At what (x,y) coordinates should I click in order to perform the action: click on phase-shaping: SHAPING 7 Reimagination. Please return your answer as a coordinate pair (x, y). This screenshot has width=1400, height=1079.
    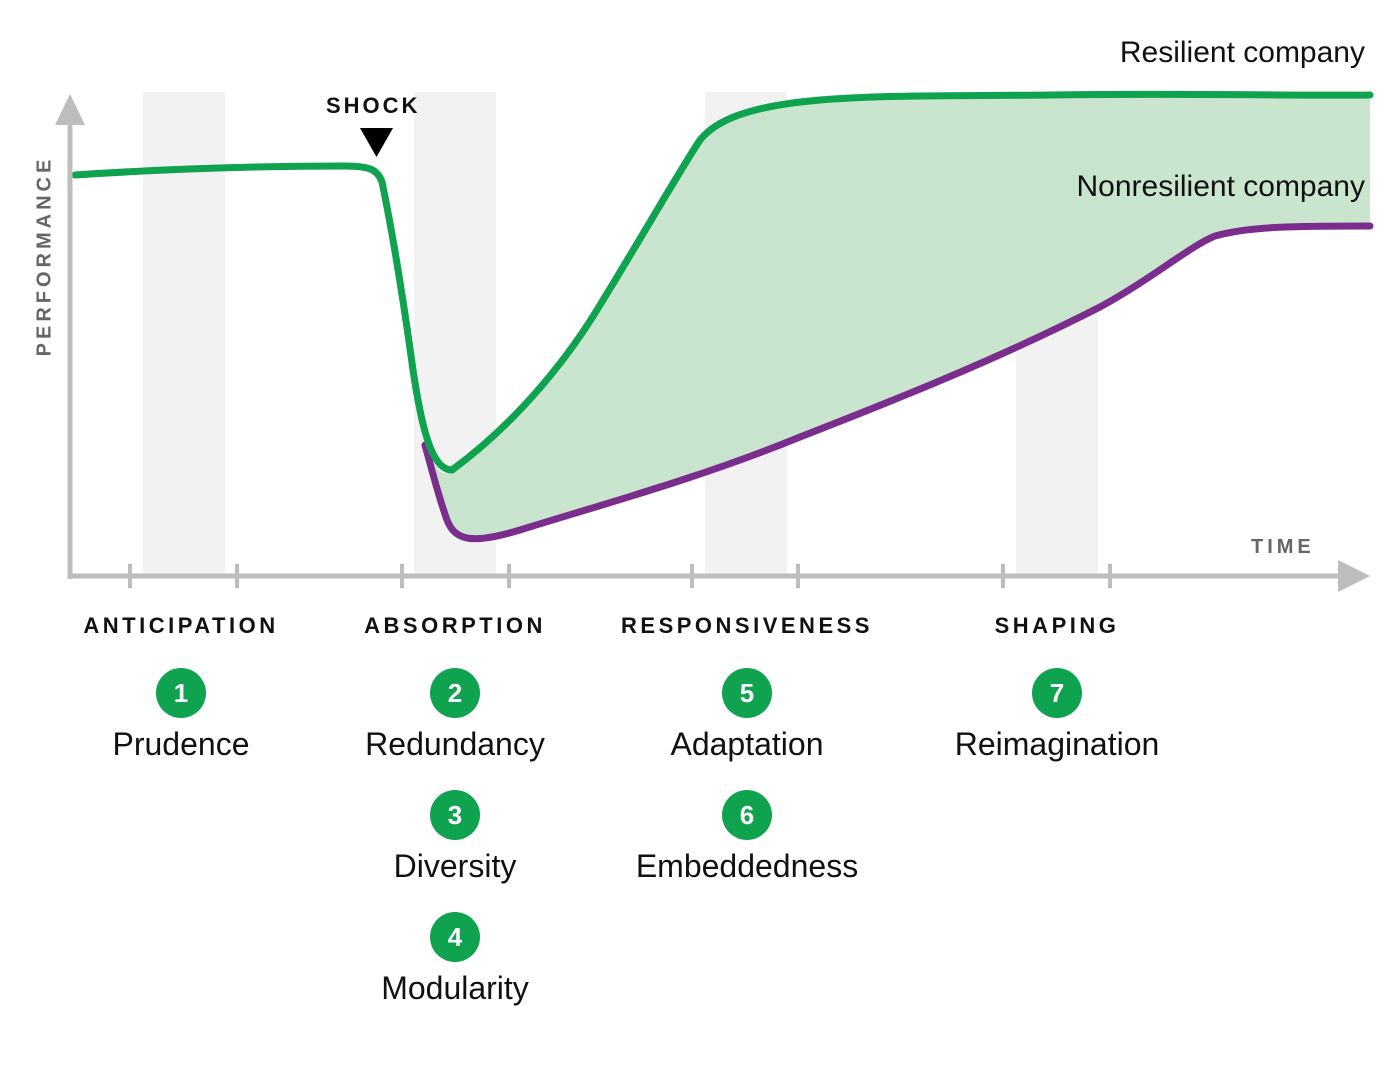
    Looking at the image, I should click on (1057, 687).